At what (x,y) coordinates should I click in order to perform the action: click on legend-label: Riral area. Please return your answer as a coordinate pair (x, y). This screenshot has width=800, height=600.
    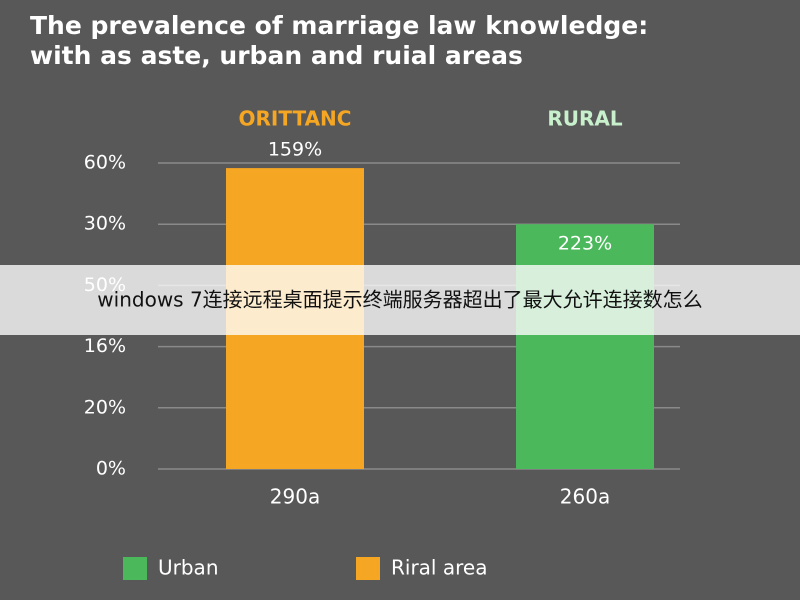
    Looking at the image, I should click on (439, 568).